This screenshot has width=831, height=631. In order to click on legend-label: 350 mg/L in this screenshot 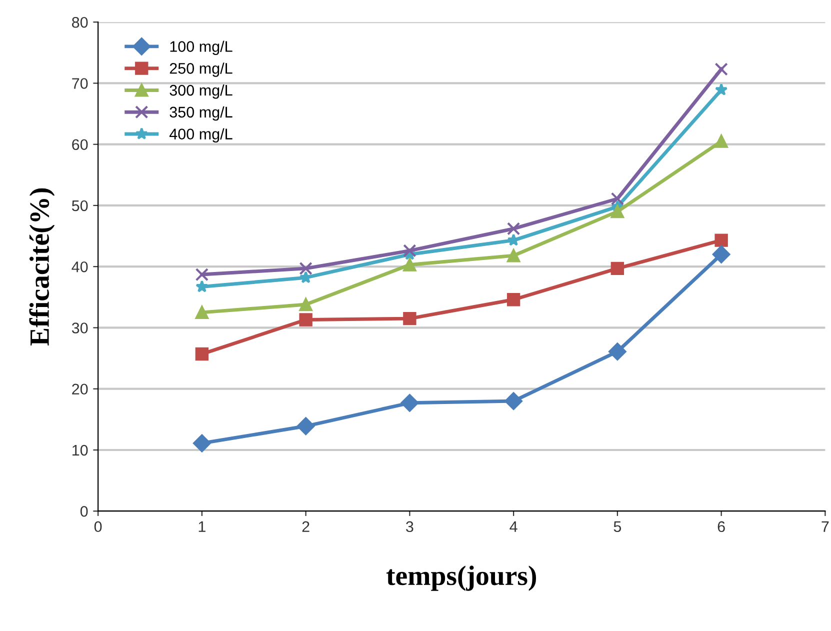, I will do `click(201, 113)`.